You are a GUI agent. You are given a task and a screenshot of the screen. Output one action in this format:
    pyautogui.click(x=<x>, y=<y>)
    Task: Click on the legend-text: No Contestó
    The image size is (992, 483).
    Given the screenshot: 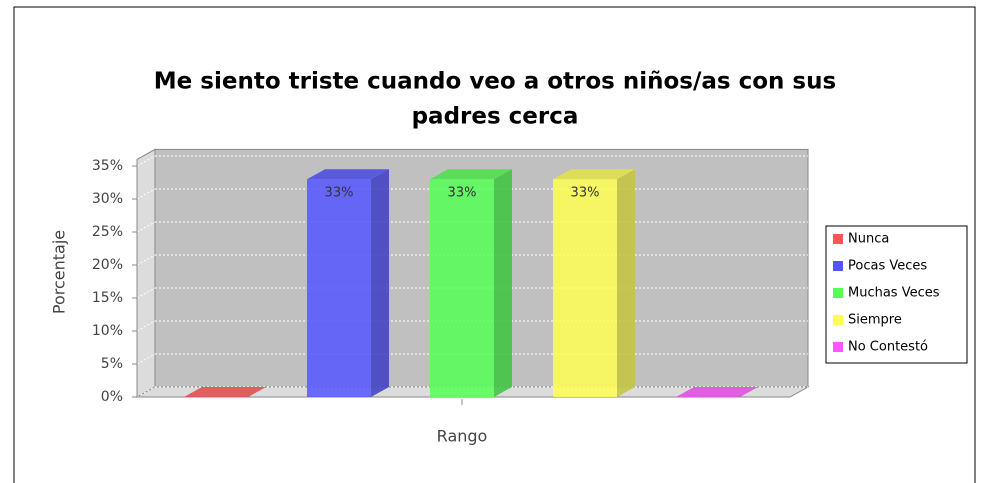 What is the action you would take?
    pyautogui.click(x=888, y=347)
    